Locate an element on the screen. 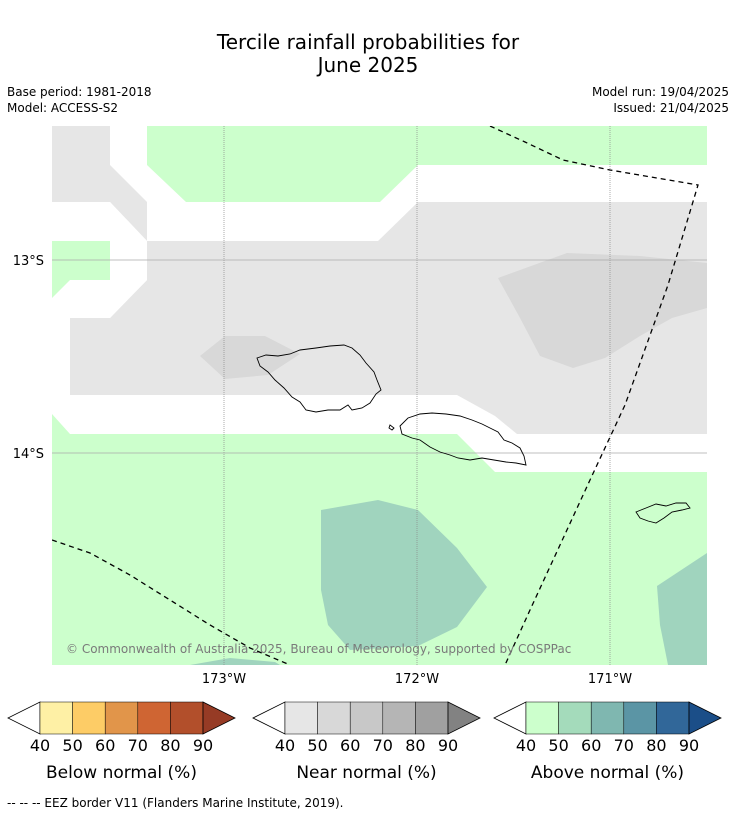  colorbar-title: Above normal (%) is located at coordinates (607, 773).